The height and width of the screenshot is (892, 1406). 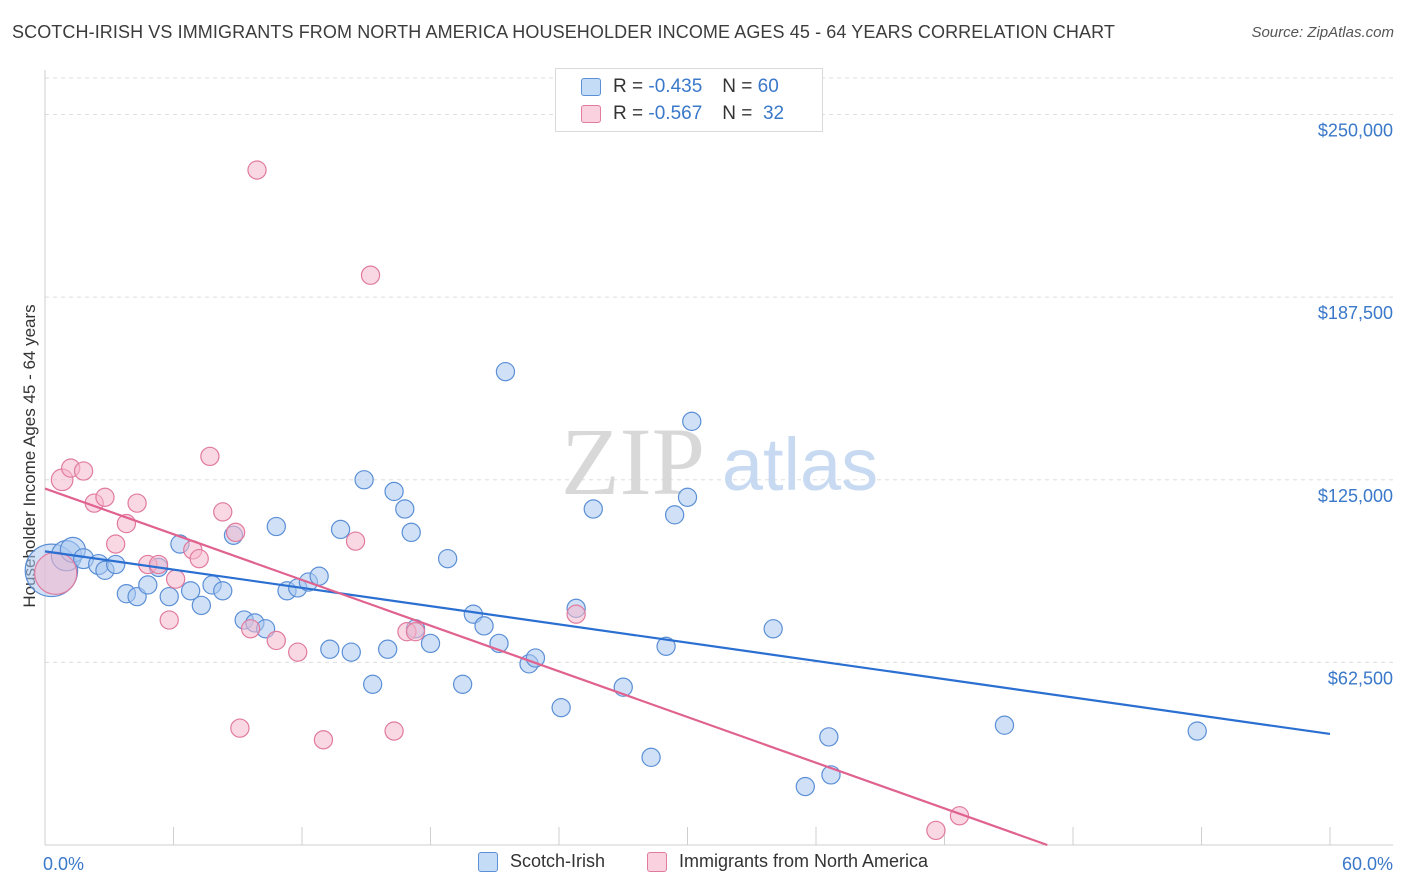 I want to click on y-tick-label: $250,000, so click(x=1355, y=131).